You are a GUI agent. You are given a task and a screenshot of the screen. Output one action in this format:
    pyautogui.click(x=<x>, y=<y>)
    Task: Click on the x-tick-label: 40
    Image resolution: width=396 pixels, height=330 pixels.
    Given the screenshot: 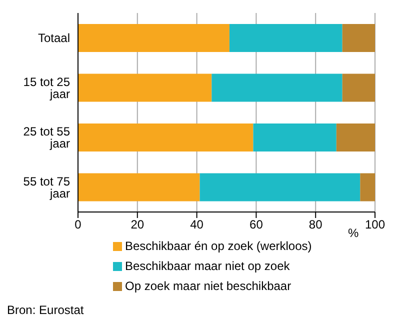 What is the action you would take?
    pyautogui.click(x=197, y=225)
    